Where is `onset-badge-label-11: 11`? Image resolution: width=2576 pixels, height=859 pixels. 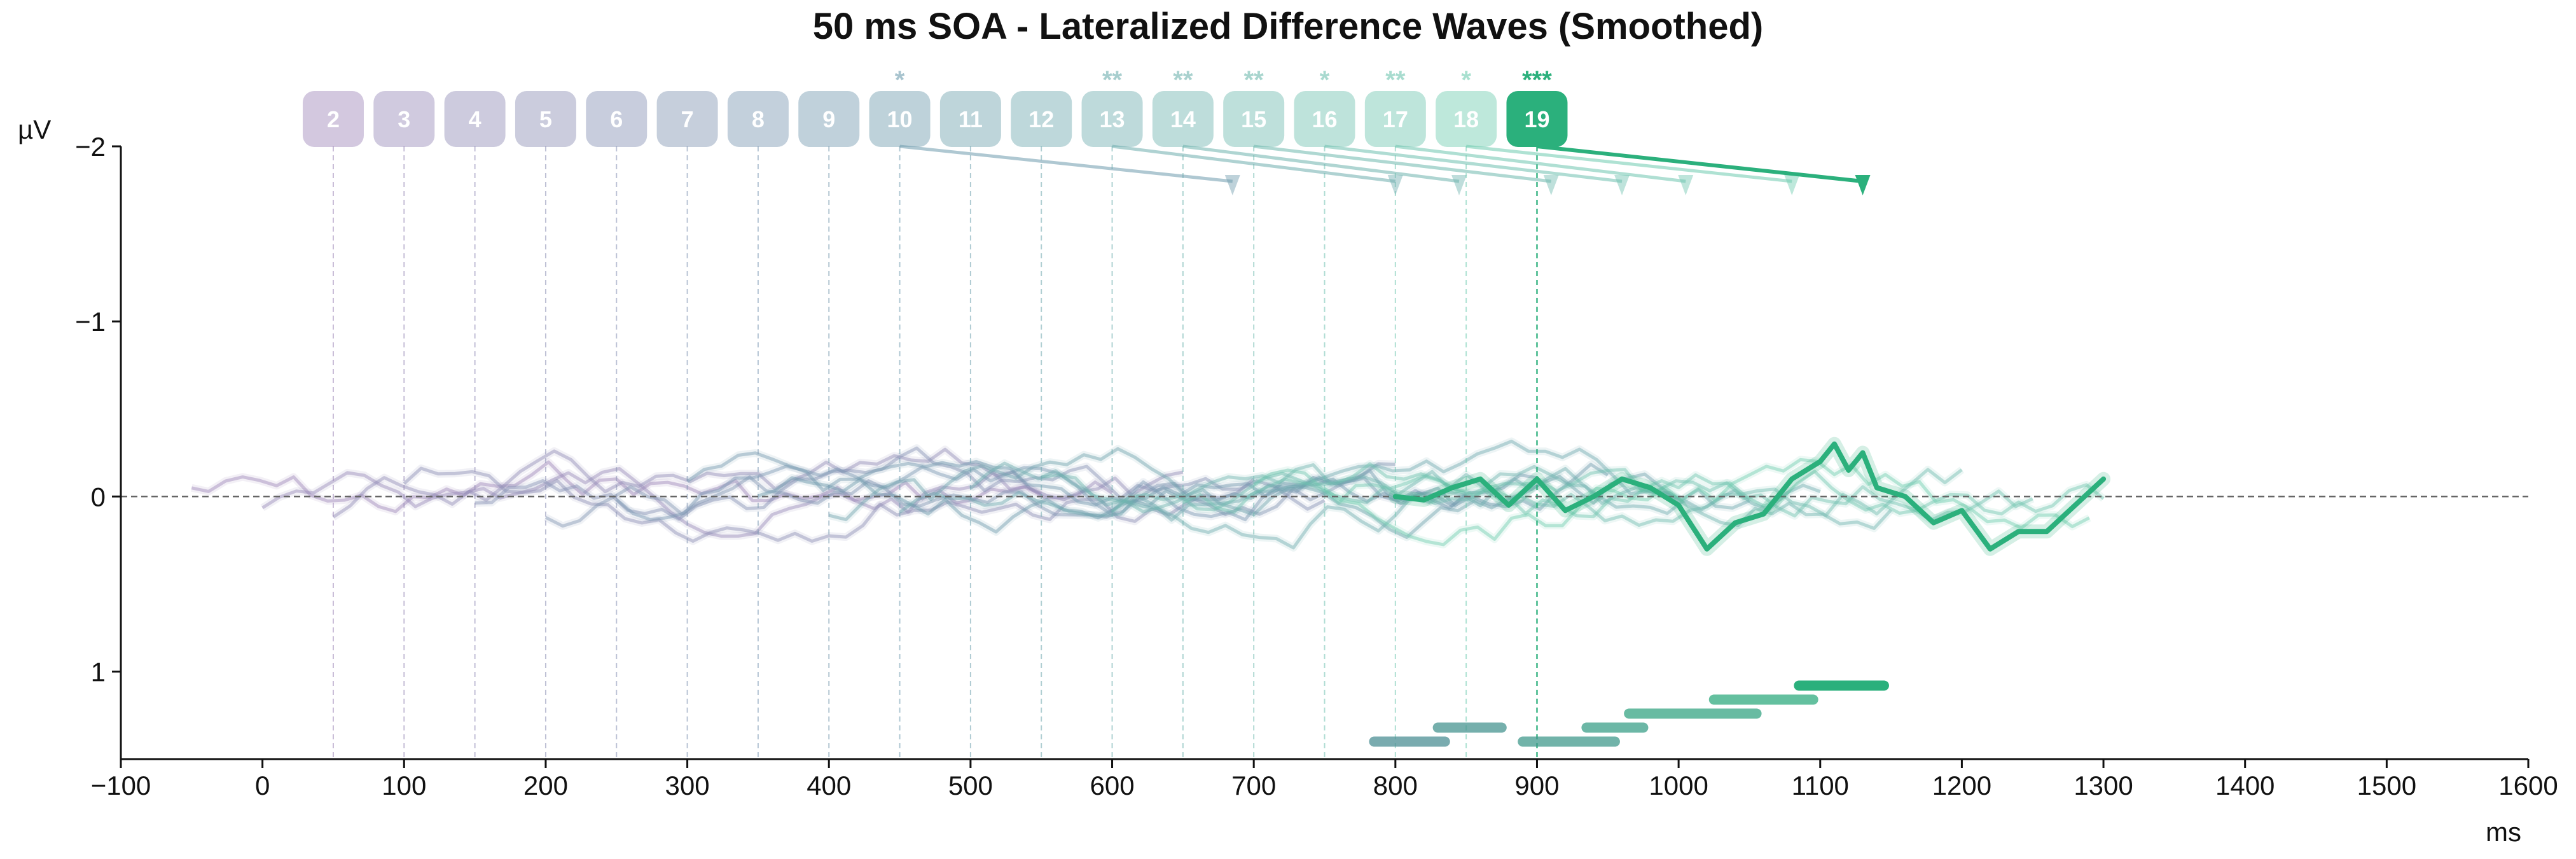
onset-badge-label-11: 11 is located at coordinates (971, 119).